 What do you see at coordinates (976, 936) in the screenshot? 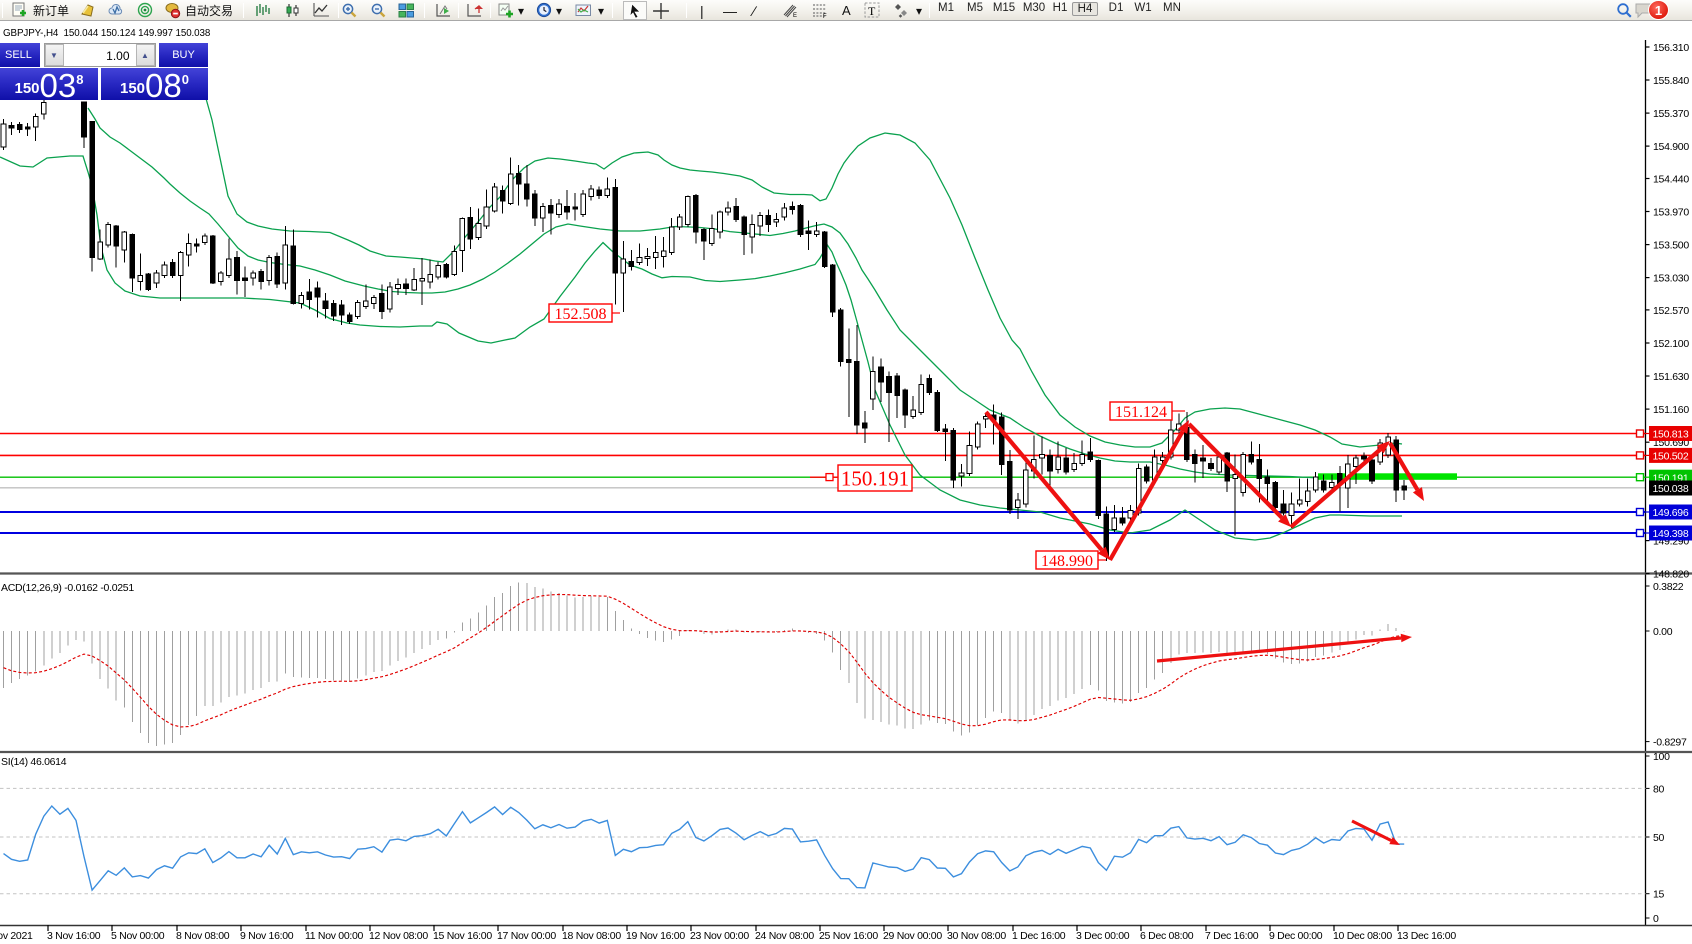
I see `svg-text: 30 Nov 08:00` at bounding box center [976, 936].